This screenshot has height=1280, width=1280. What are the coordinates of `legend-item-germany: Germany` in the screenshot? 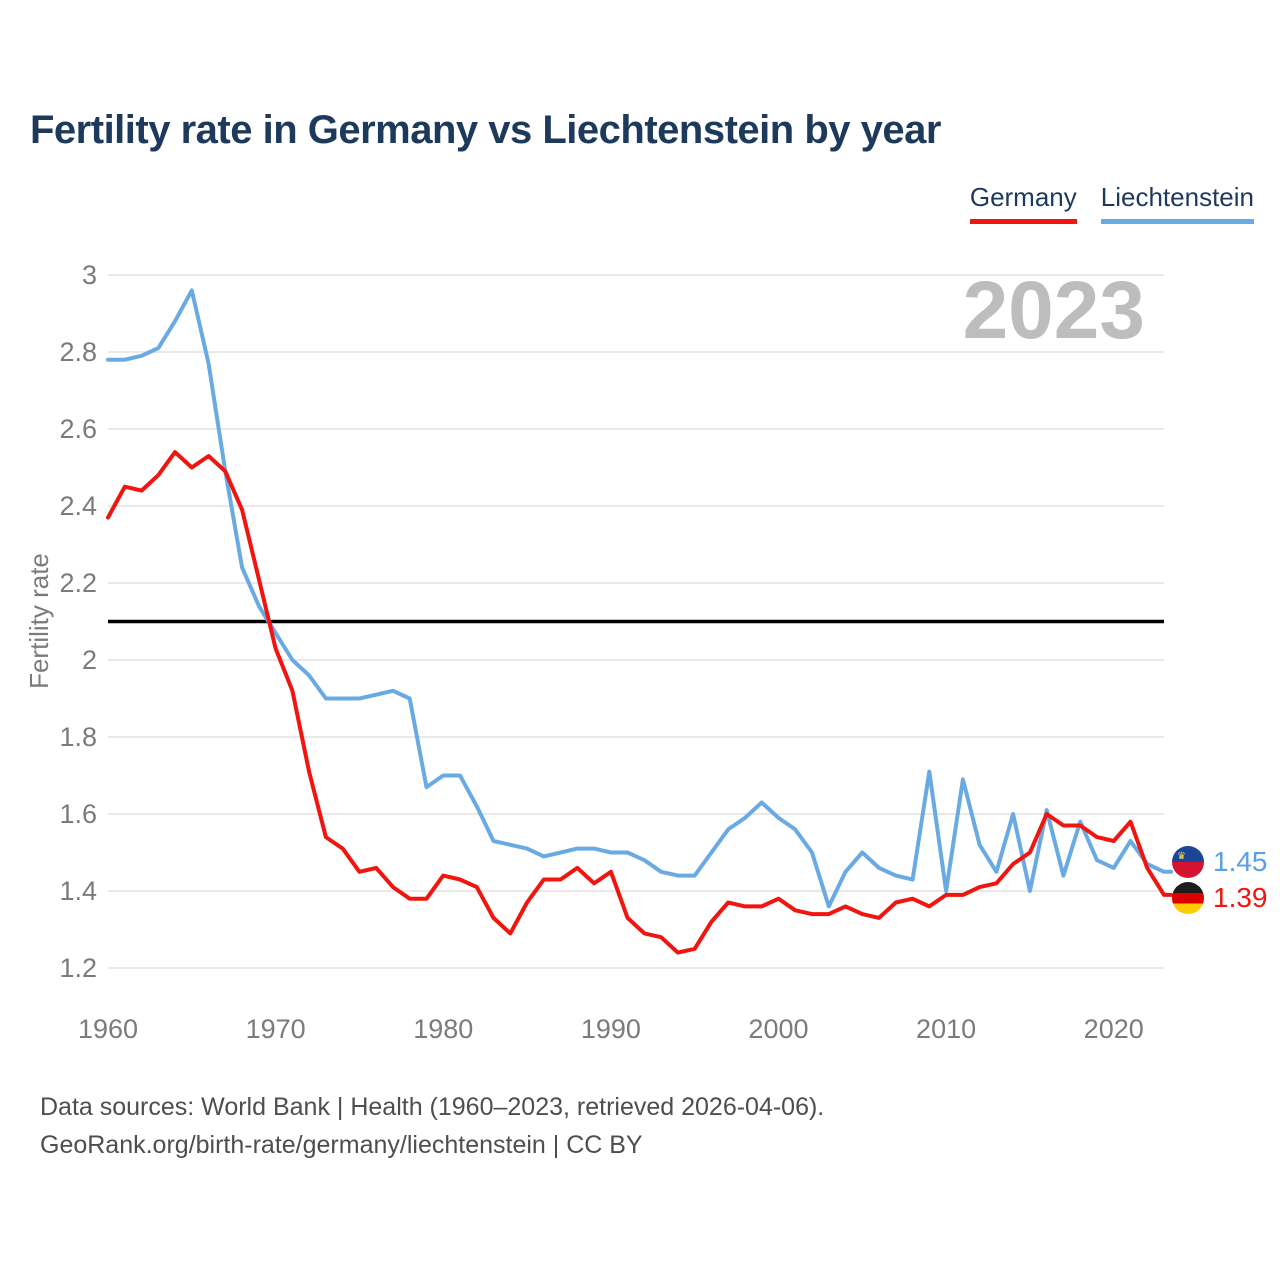 It's located at (1023, 203).